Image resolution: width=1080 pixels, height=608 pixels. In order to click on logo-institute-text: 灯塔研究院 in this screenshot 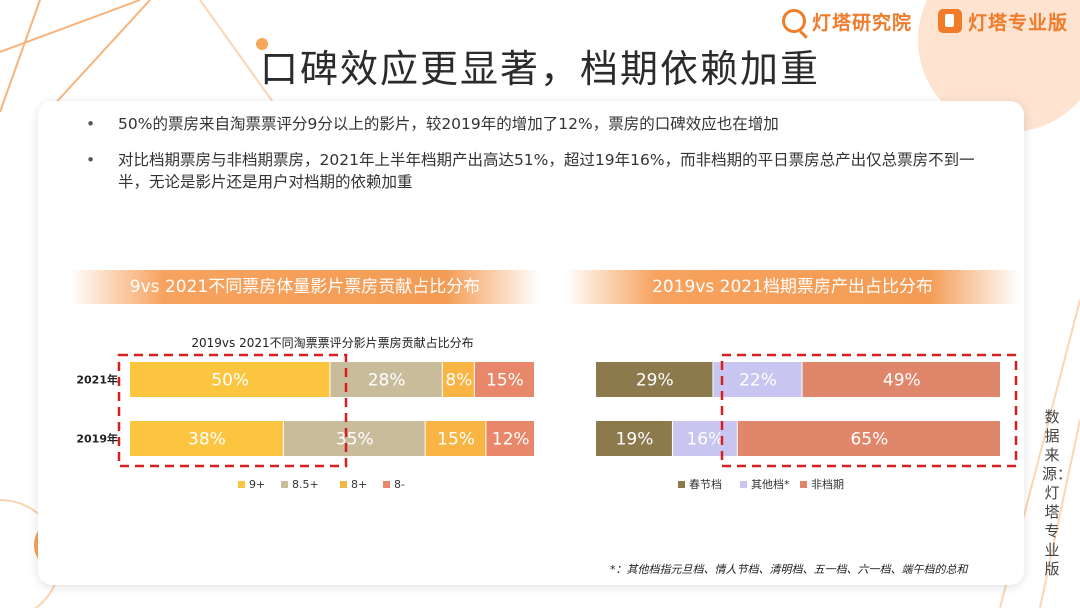, I will do `click(862, 22)`.